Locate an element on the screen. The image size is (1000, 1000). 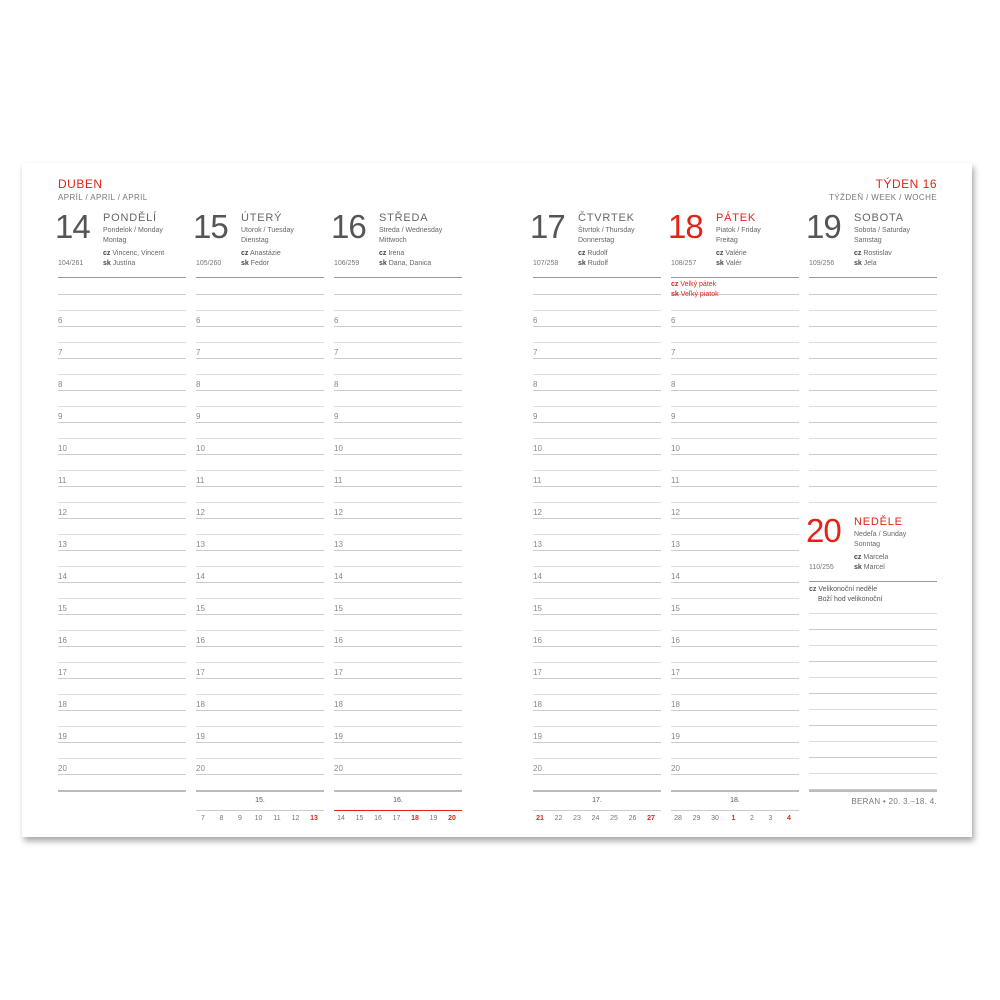
mini-calendar-day: 19 is located at coordinates (433, 818).